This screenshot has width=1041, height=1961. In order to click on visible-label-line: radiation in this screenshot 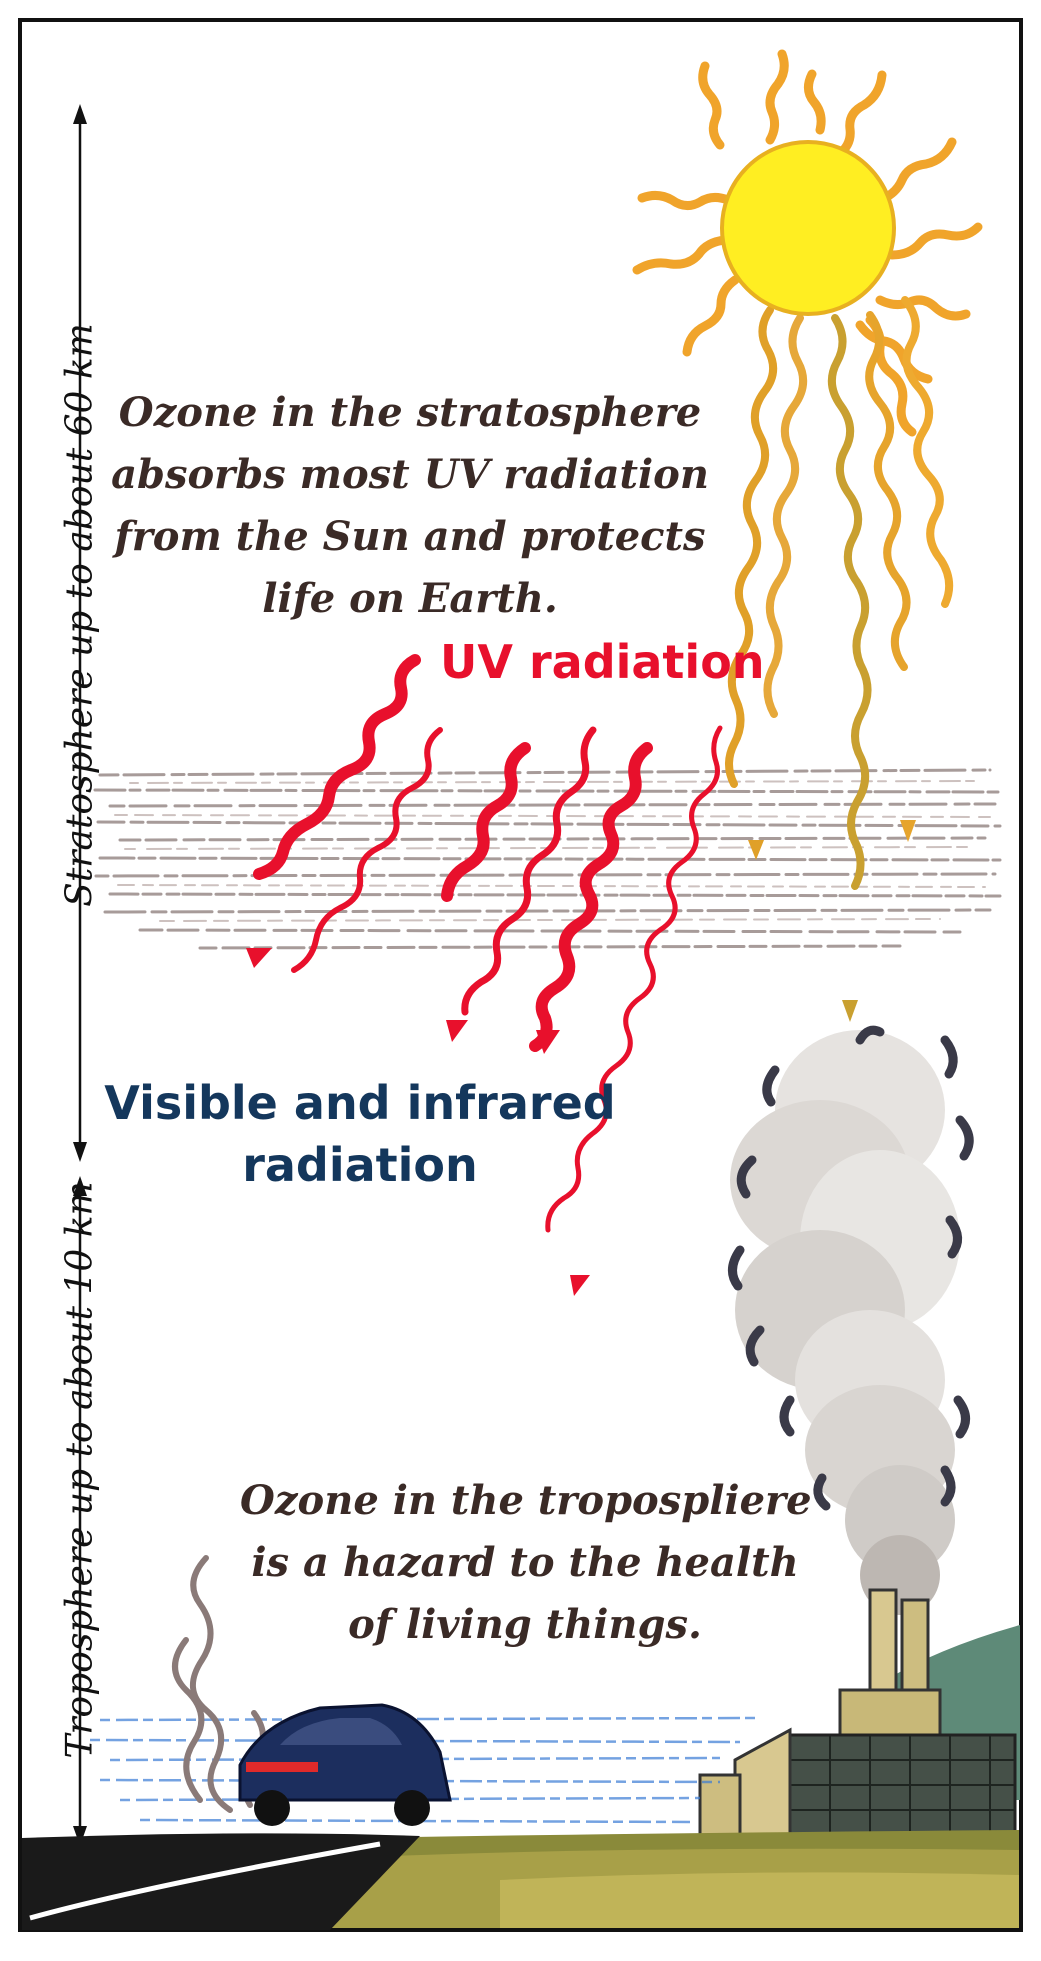, I will do `click(360, 1165)`.